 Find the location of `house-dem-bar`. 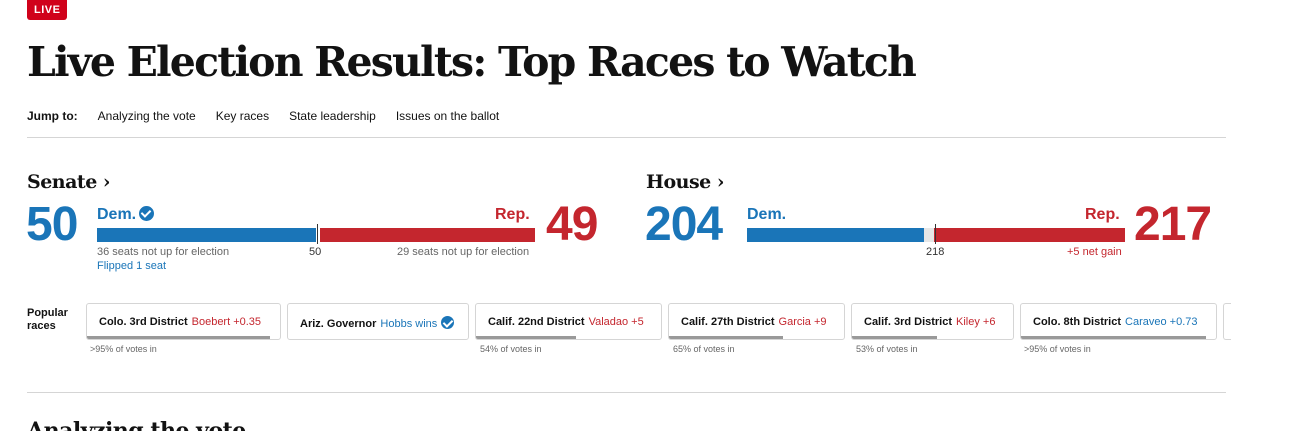

house-dem-bar is located at coordinates (835, 235).